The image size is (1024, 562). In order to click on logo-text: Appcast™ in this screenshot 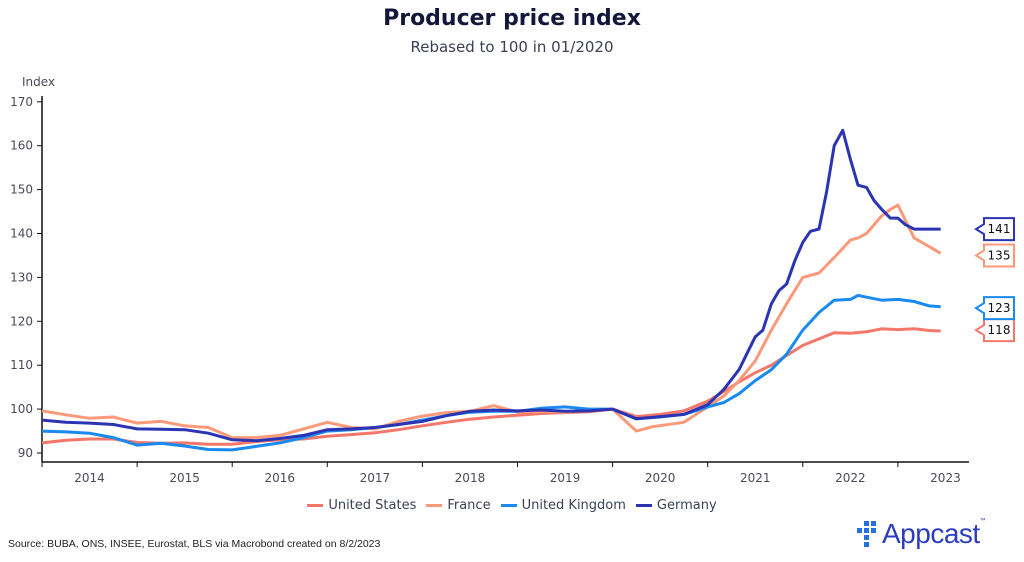, I will do `click(934, 534)`.